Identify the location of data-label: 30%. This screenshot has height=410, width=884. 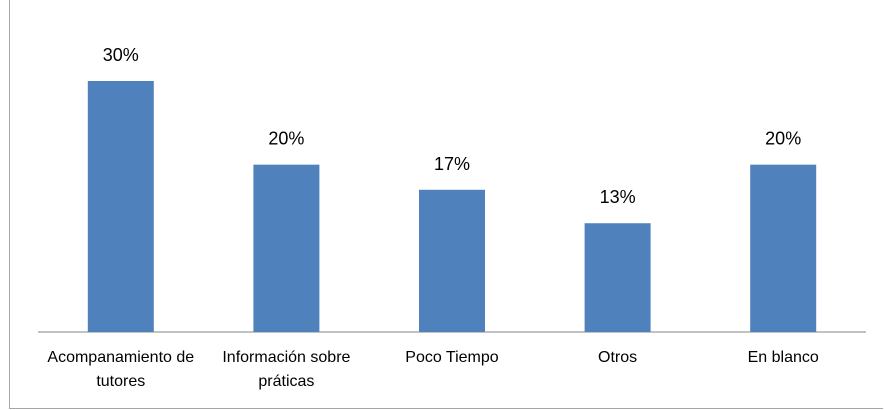
(121, 55).